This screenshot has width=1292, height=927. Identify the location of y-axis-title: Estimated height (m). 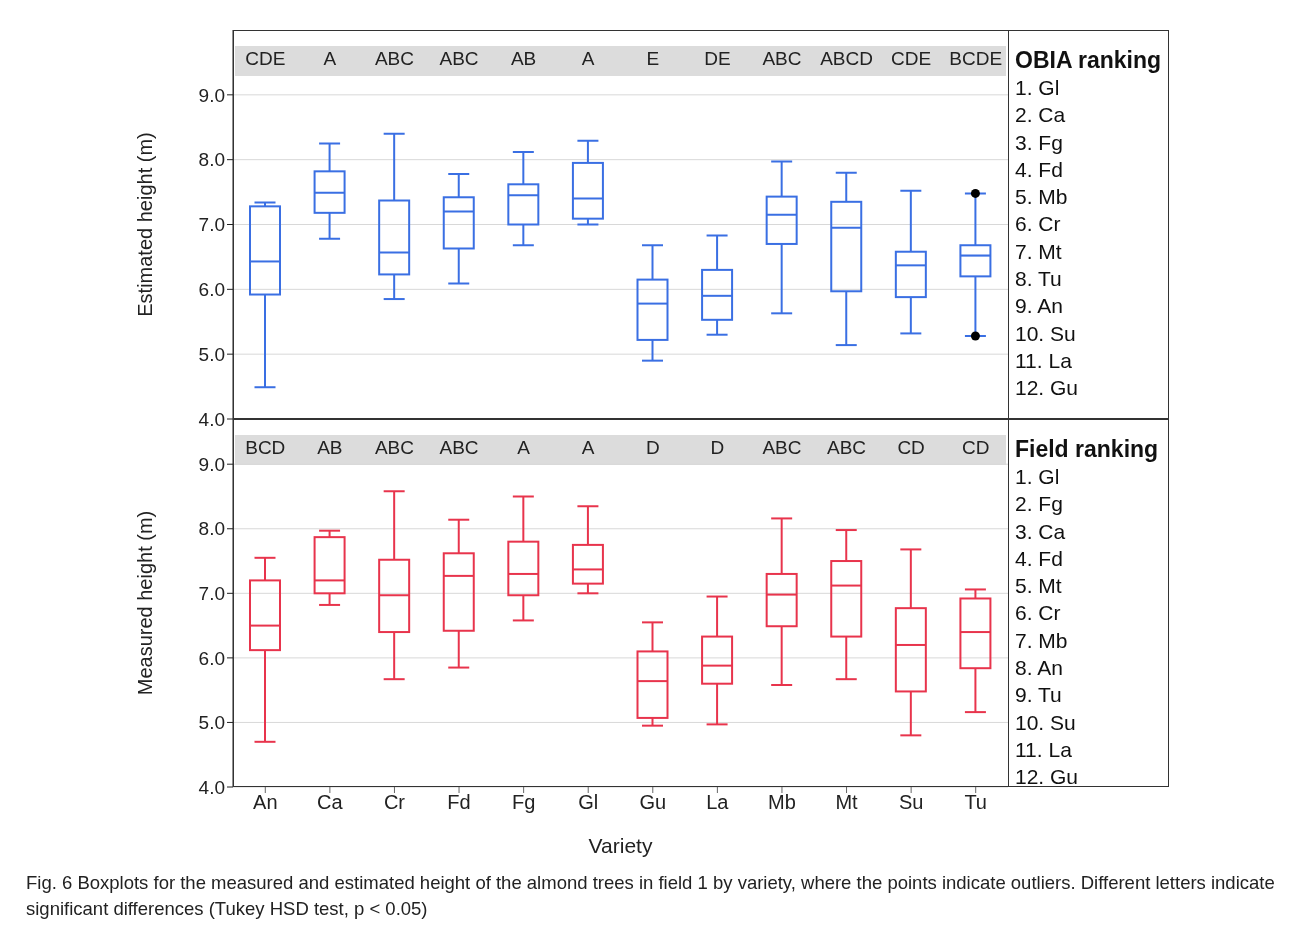
(145, 224).